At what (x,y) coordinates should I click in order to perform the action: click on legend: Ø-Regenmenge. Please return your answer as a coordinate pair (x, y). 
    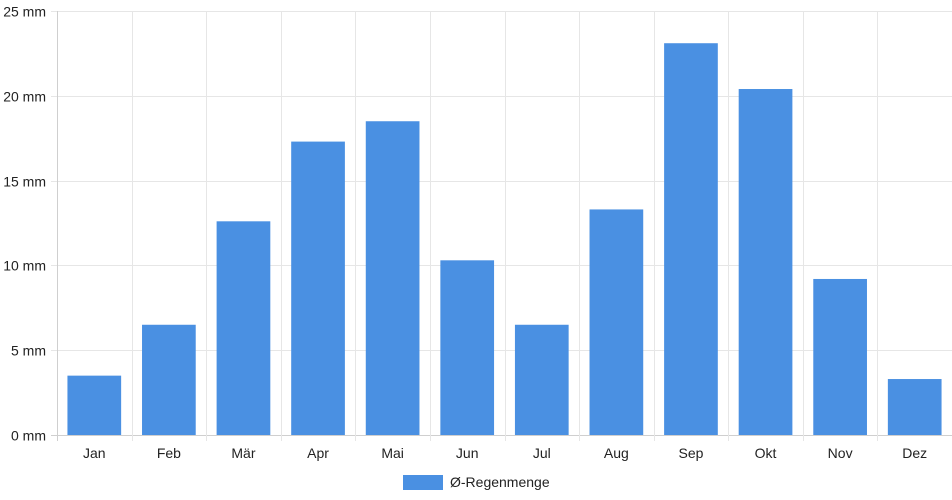
    Looking at the image, I should click on (476, 482).